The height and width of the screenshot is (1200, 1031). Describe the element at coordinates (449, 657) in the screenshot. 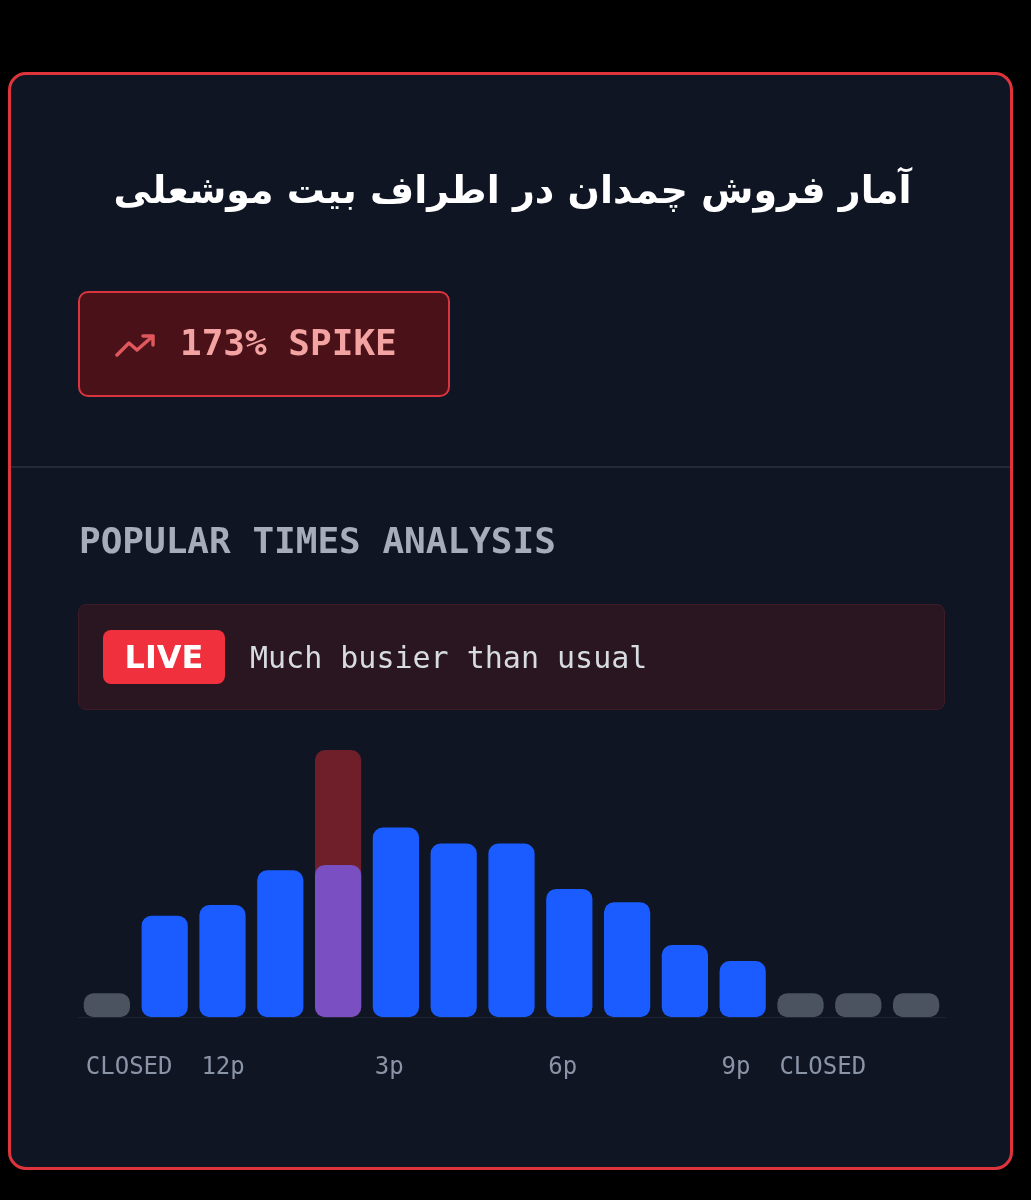

I see `text: Much busier than usual` at that location.